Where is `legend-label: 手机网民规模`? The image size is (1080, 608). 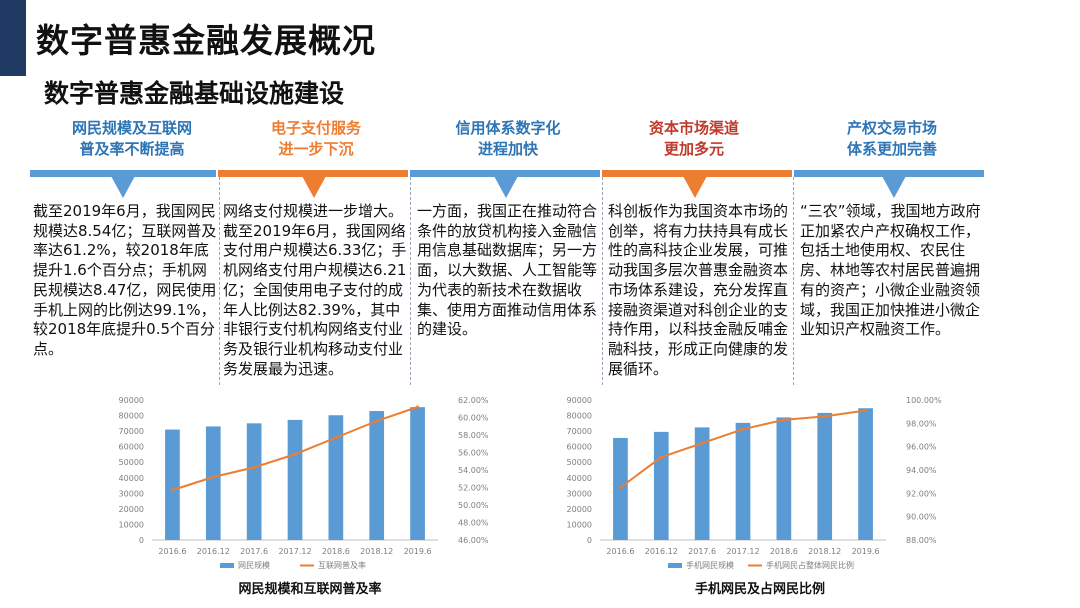
legend-label: 手机网民规模 is located at coordinates (710, 565).